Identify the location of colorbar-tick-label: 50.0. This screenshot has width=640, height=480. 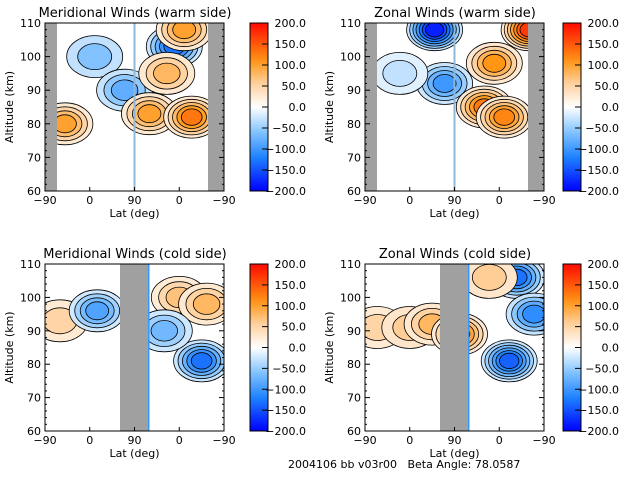
(294, 327).